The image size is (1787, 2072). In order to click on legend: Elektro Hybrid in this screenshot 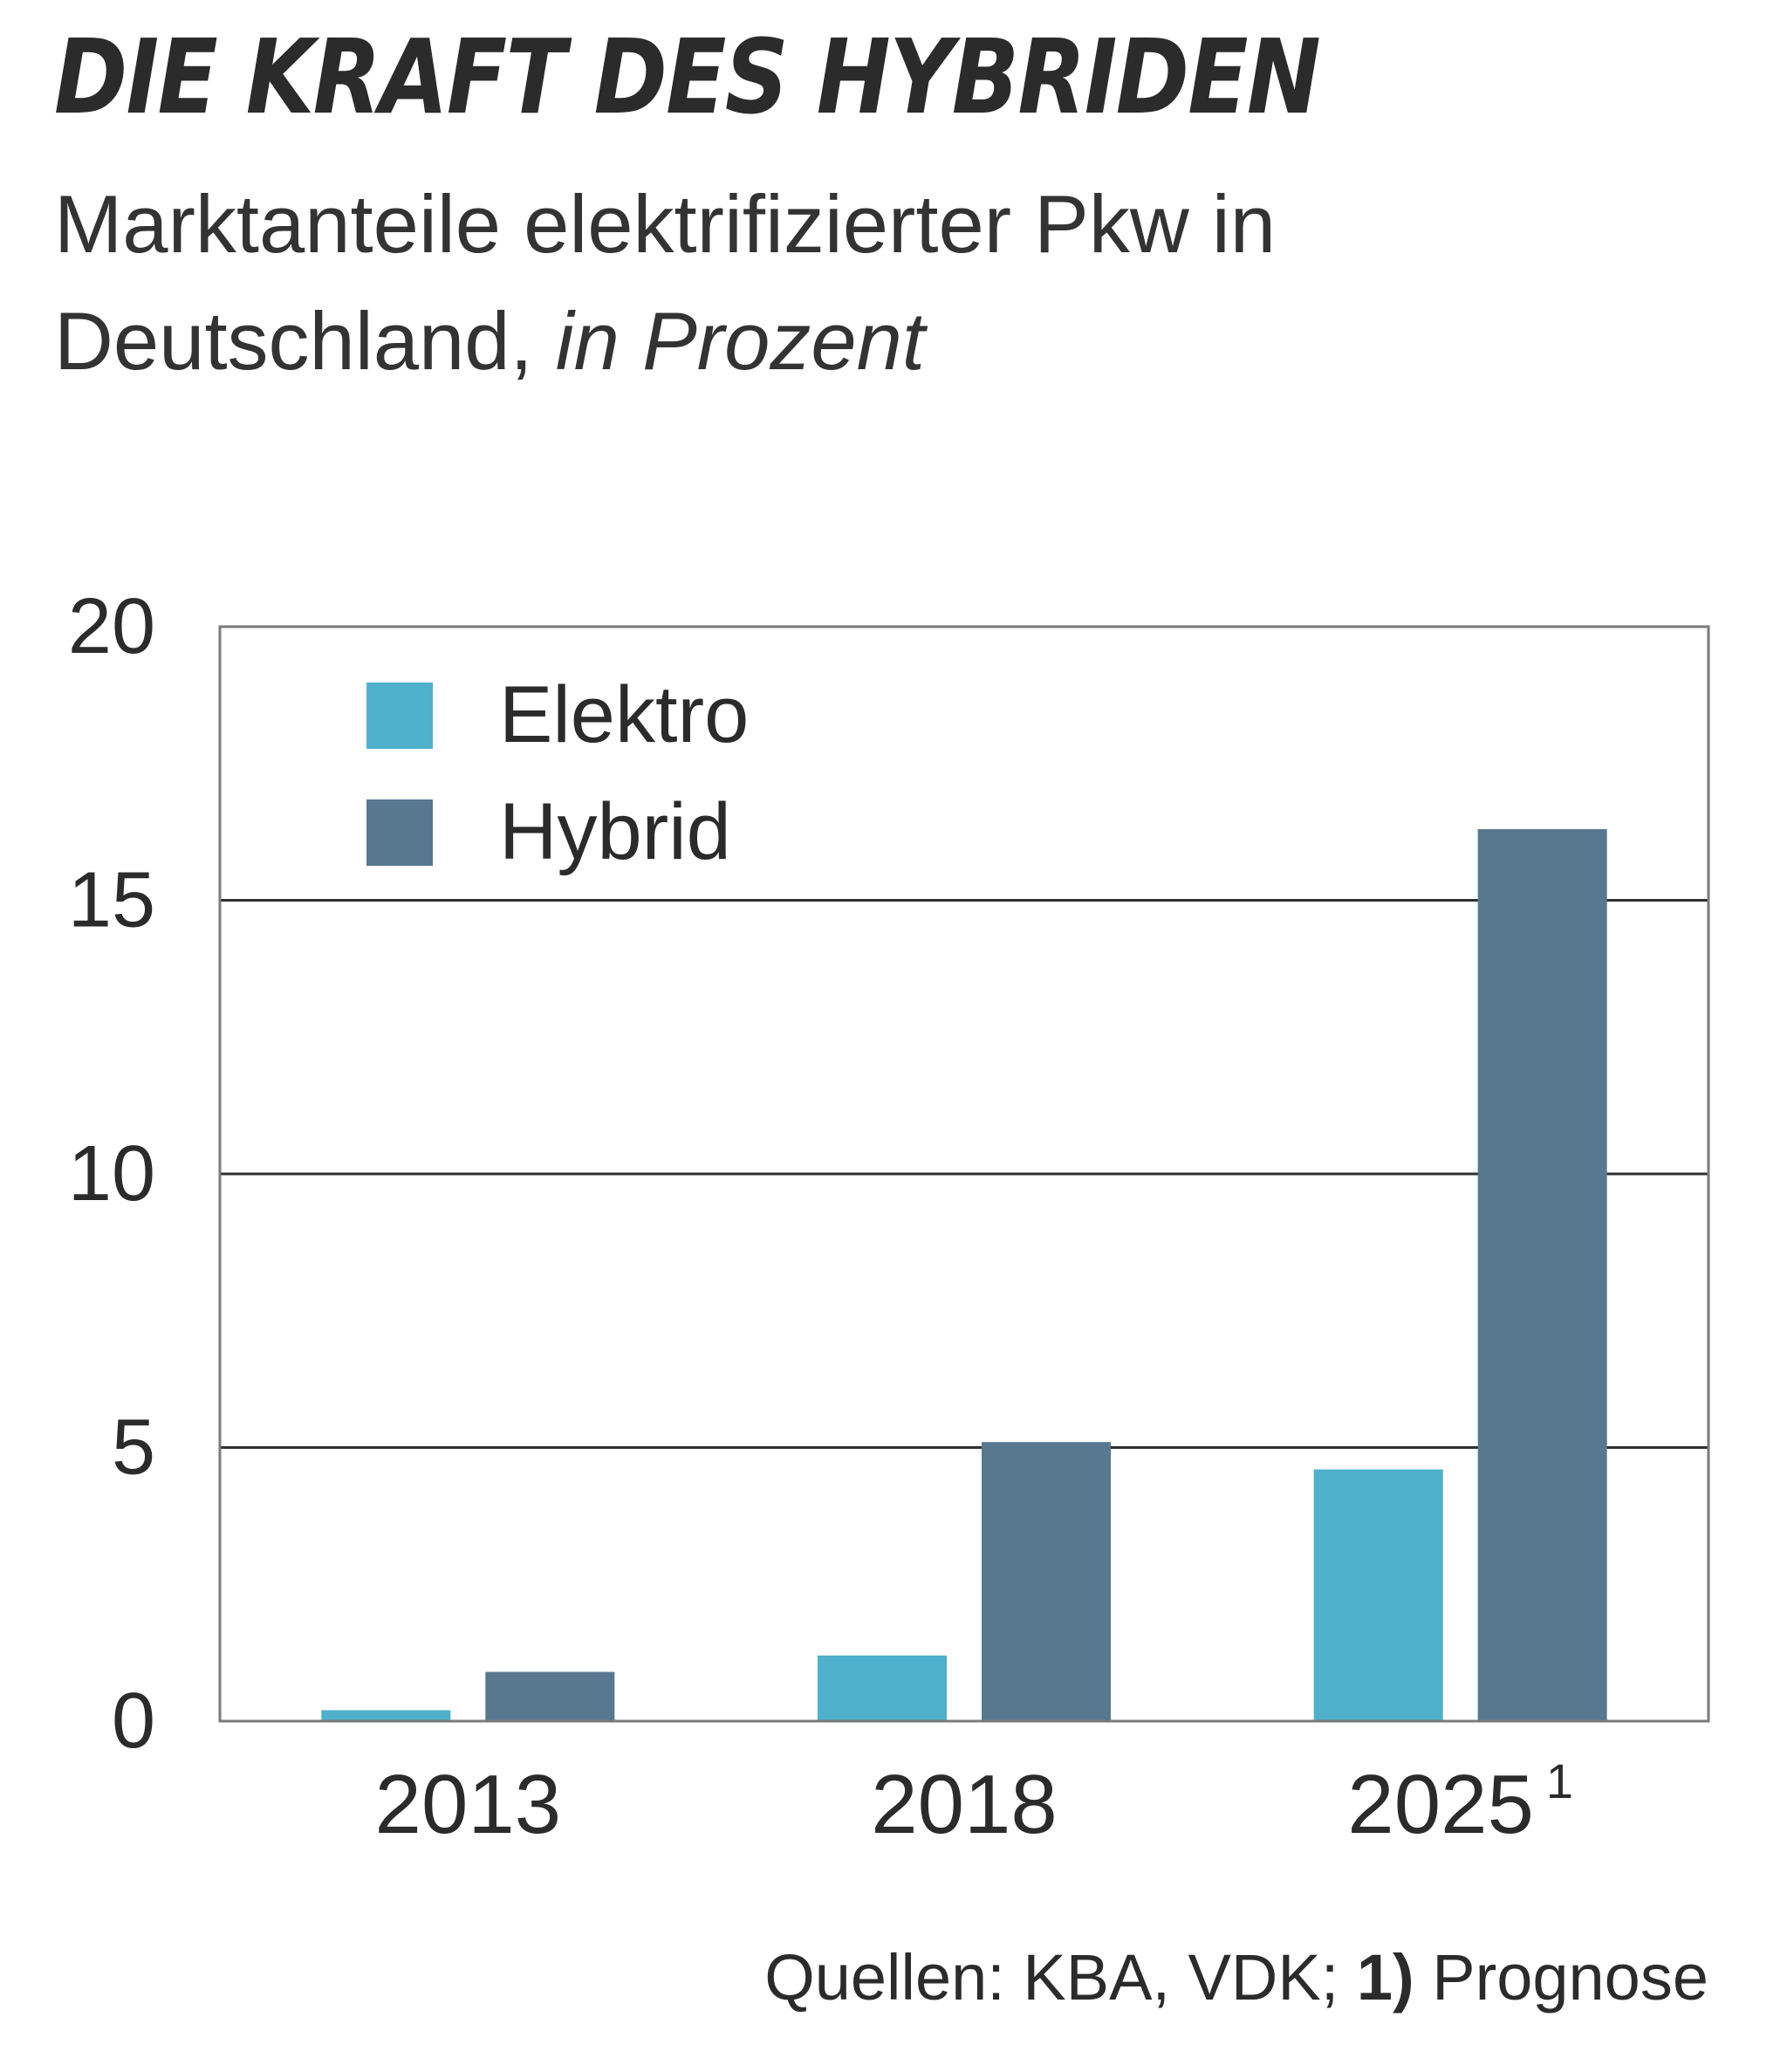, I will do `click(558, 773)`.